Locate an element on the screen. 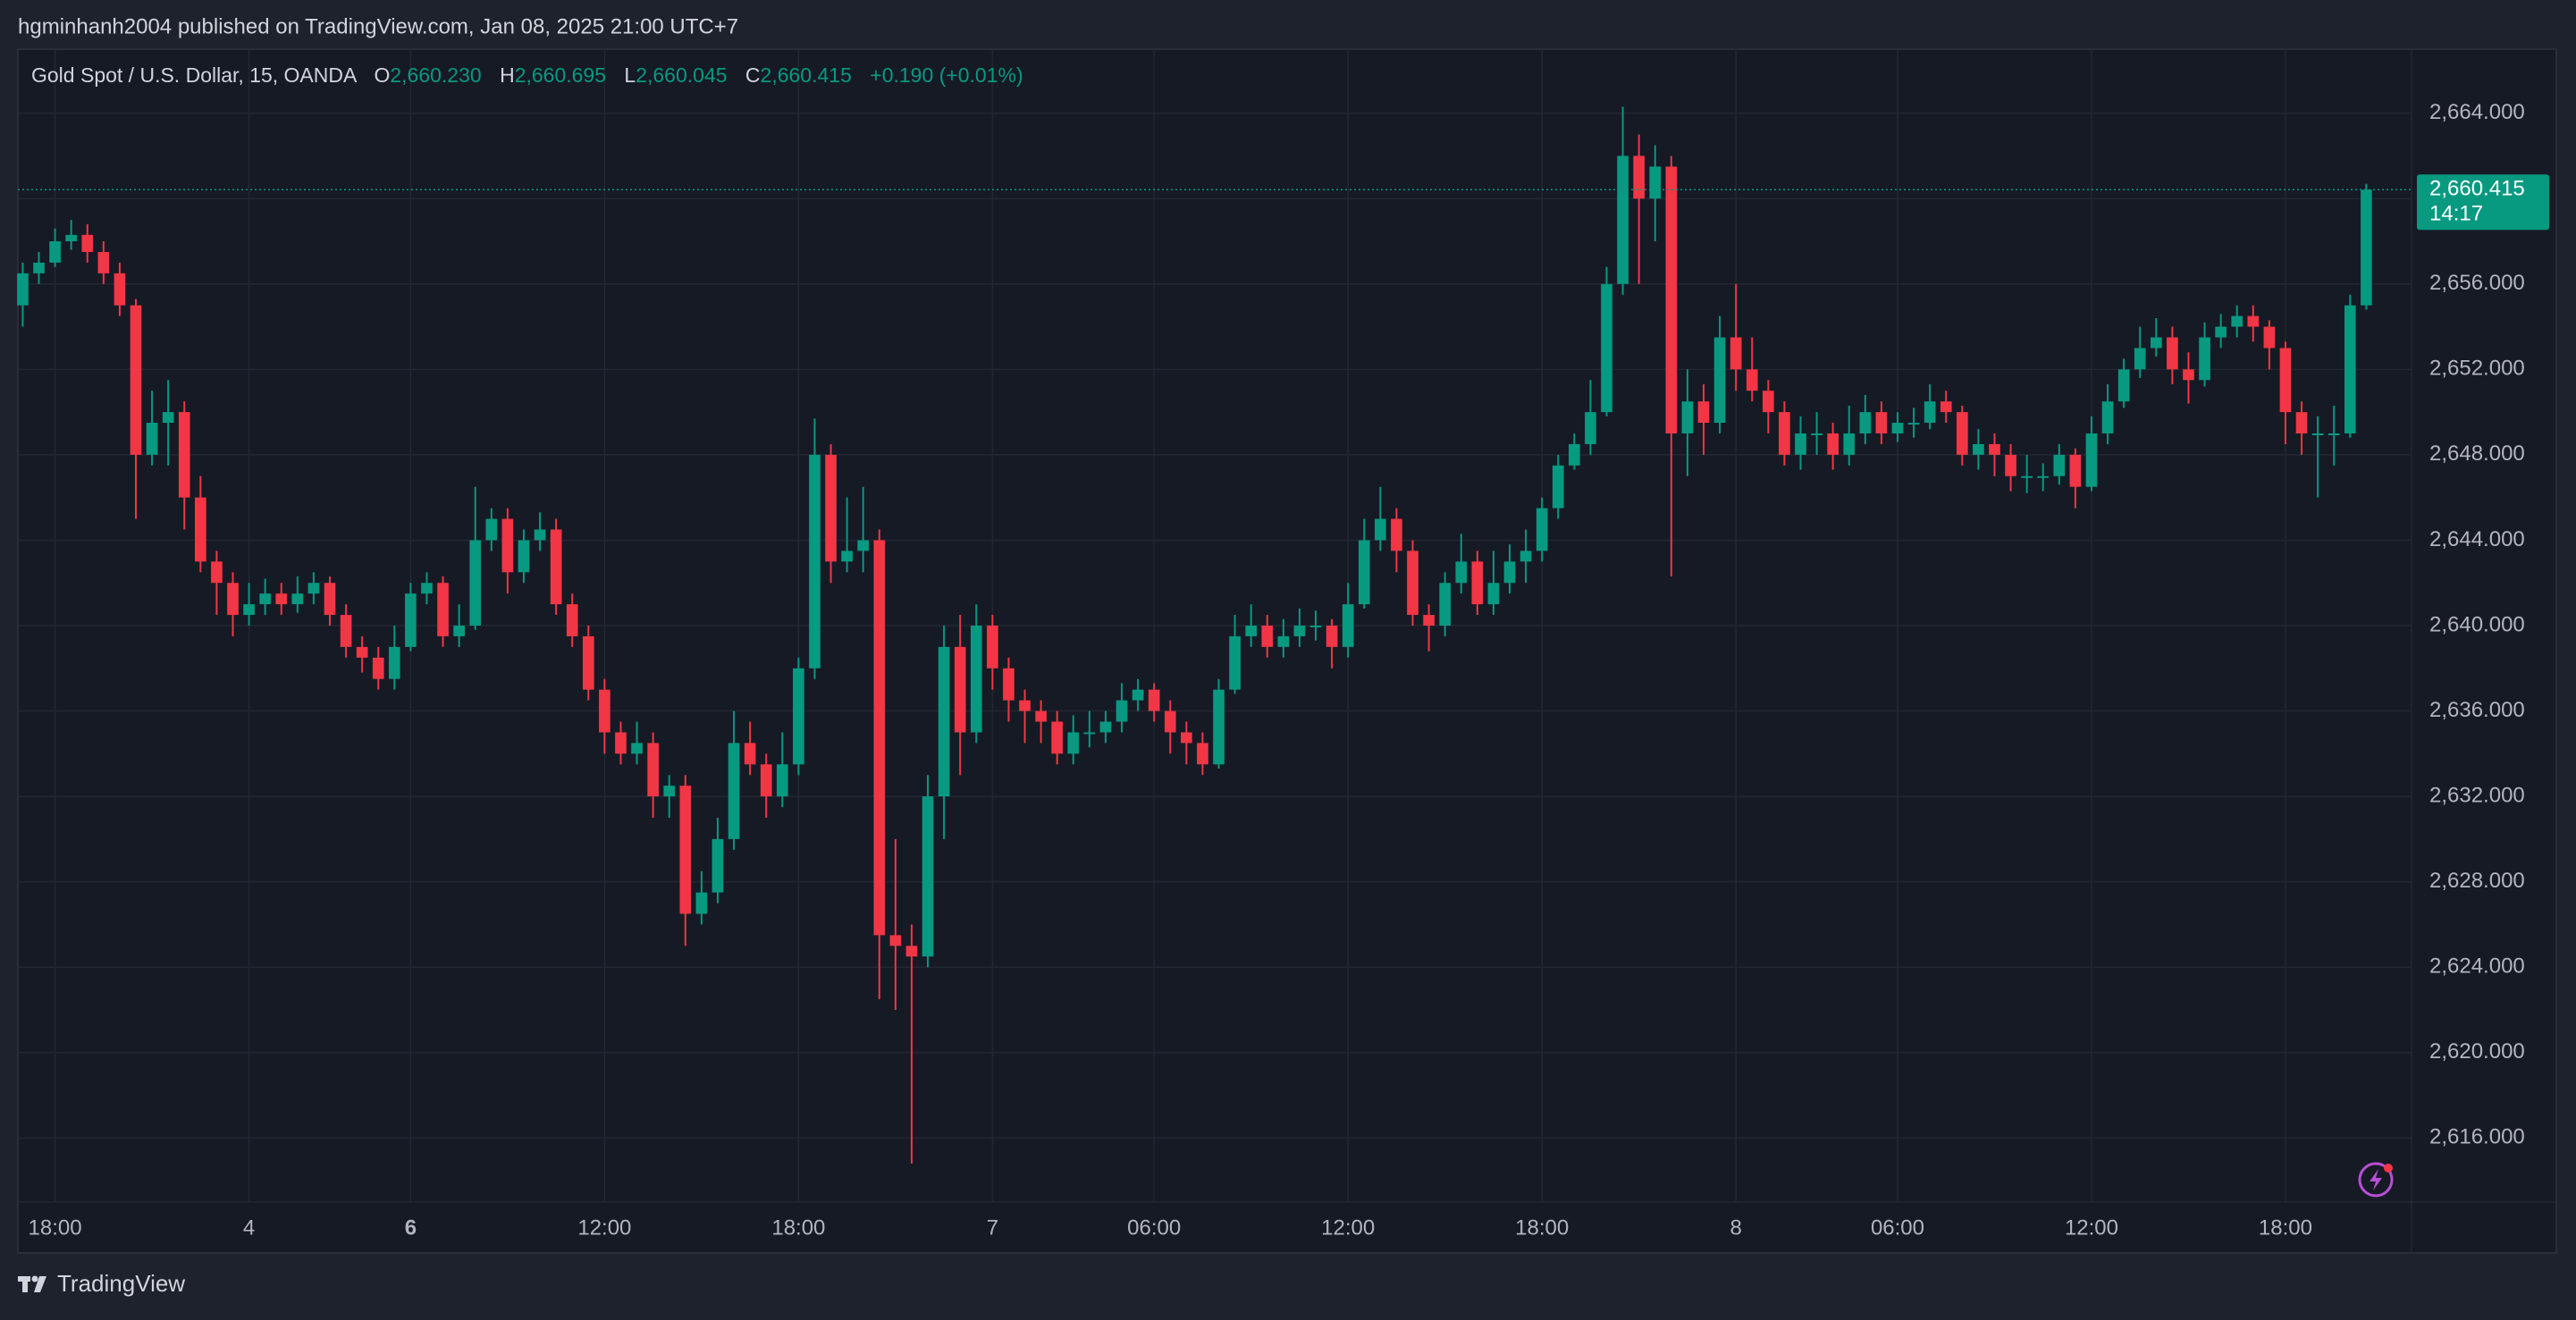 This screenshot has width=2576, height=1320. legend-c-label: C is located at coordinates (753, 75).